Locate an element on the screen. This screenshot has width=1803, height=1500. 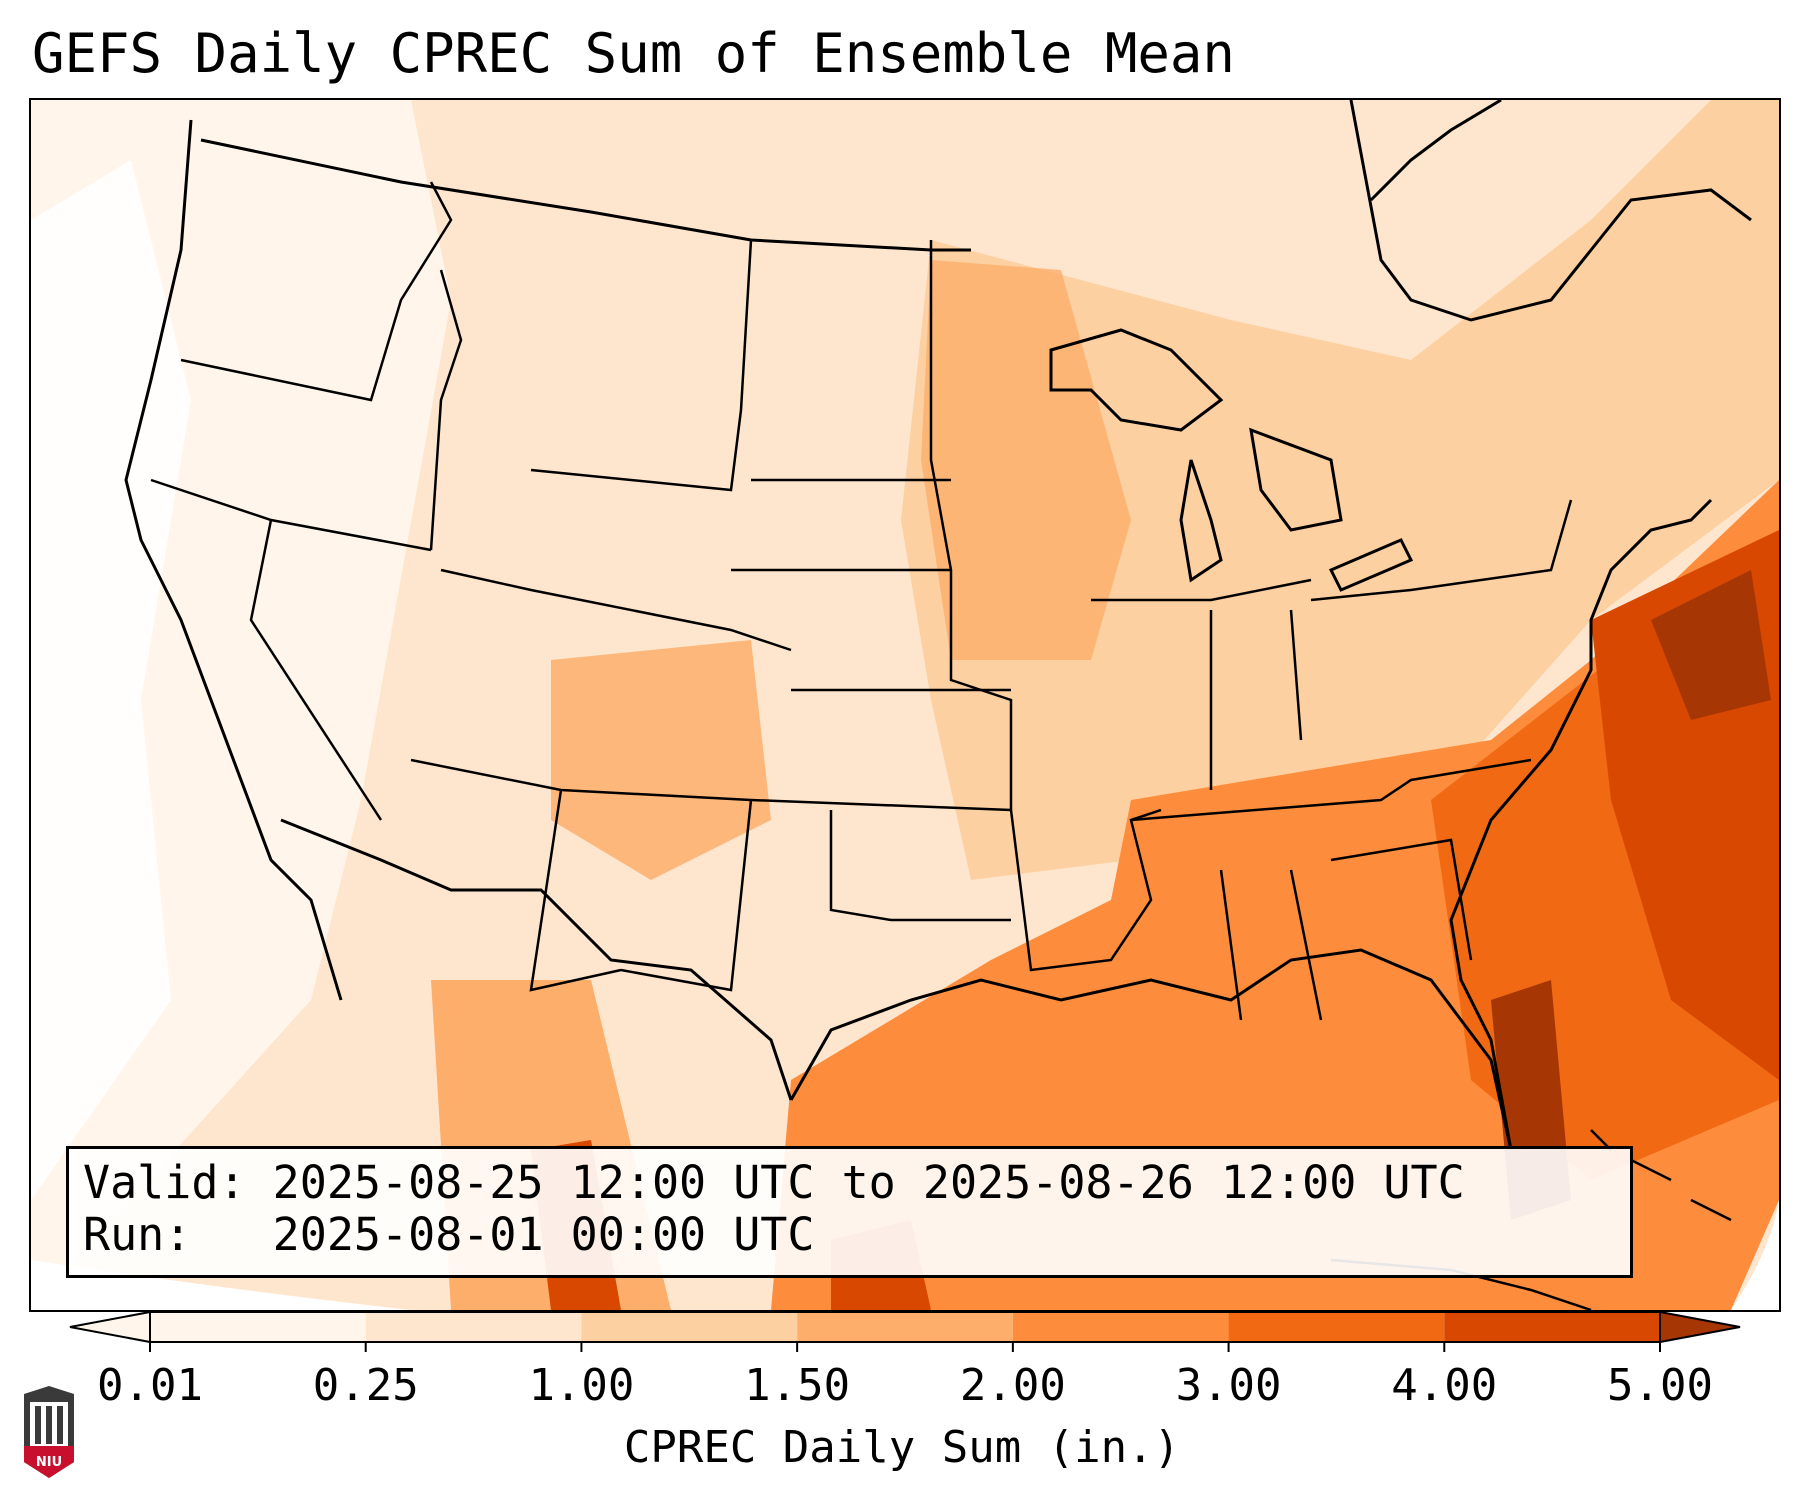
colorbar-tick-label: 3.00 is located at coordinates (1228, 1385).